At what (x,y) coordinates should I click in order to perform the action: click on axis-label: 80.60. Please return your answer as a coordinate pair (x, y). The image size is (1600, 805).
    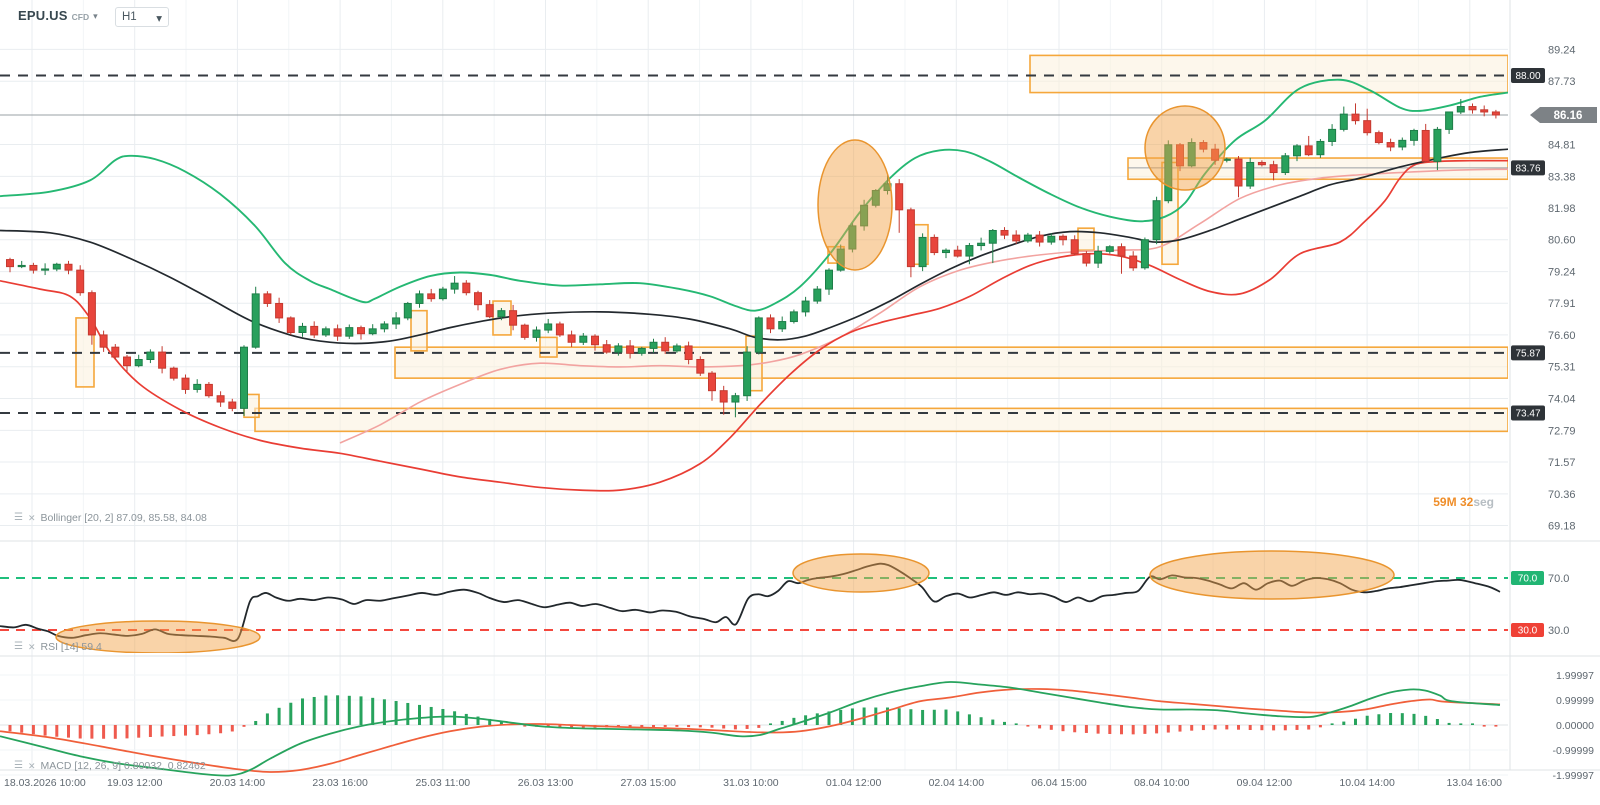
    Looking at the image, I should click on (1562, 241).